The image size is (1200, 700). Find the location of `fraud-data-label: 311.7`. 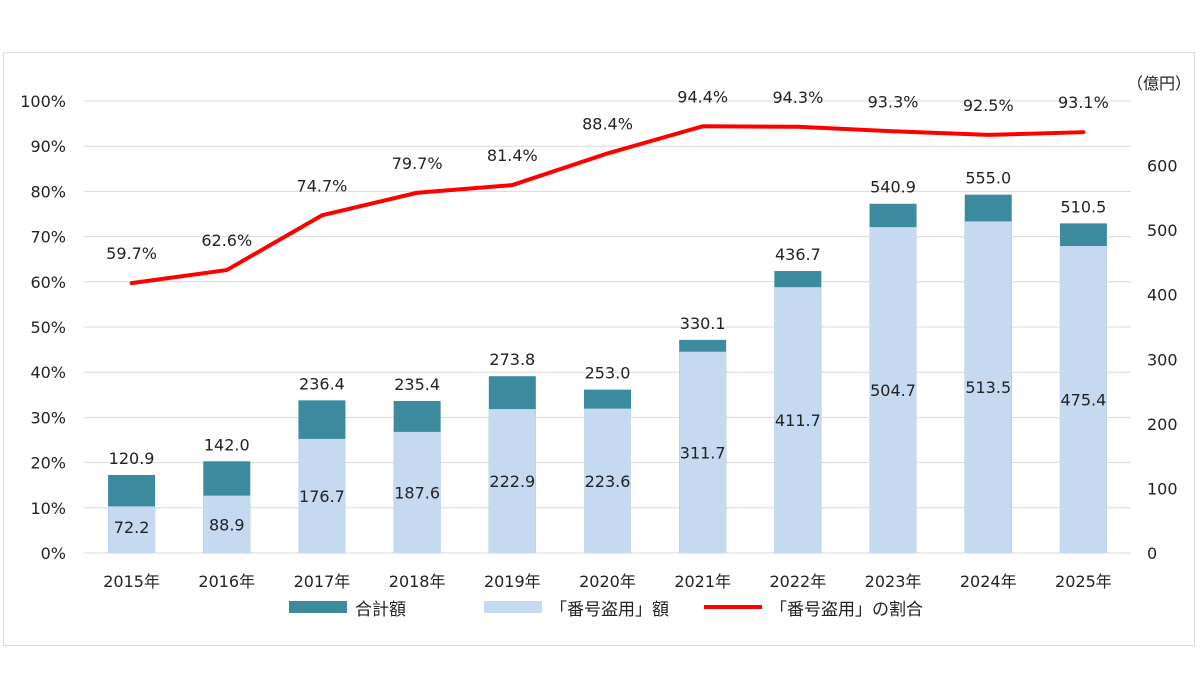

fraud-data-label: 311.7 is located at coordinates (703, 452).